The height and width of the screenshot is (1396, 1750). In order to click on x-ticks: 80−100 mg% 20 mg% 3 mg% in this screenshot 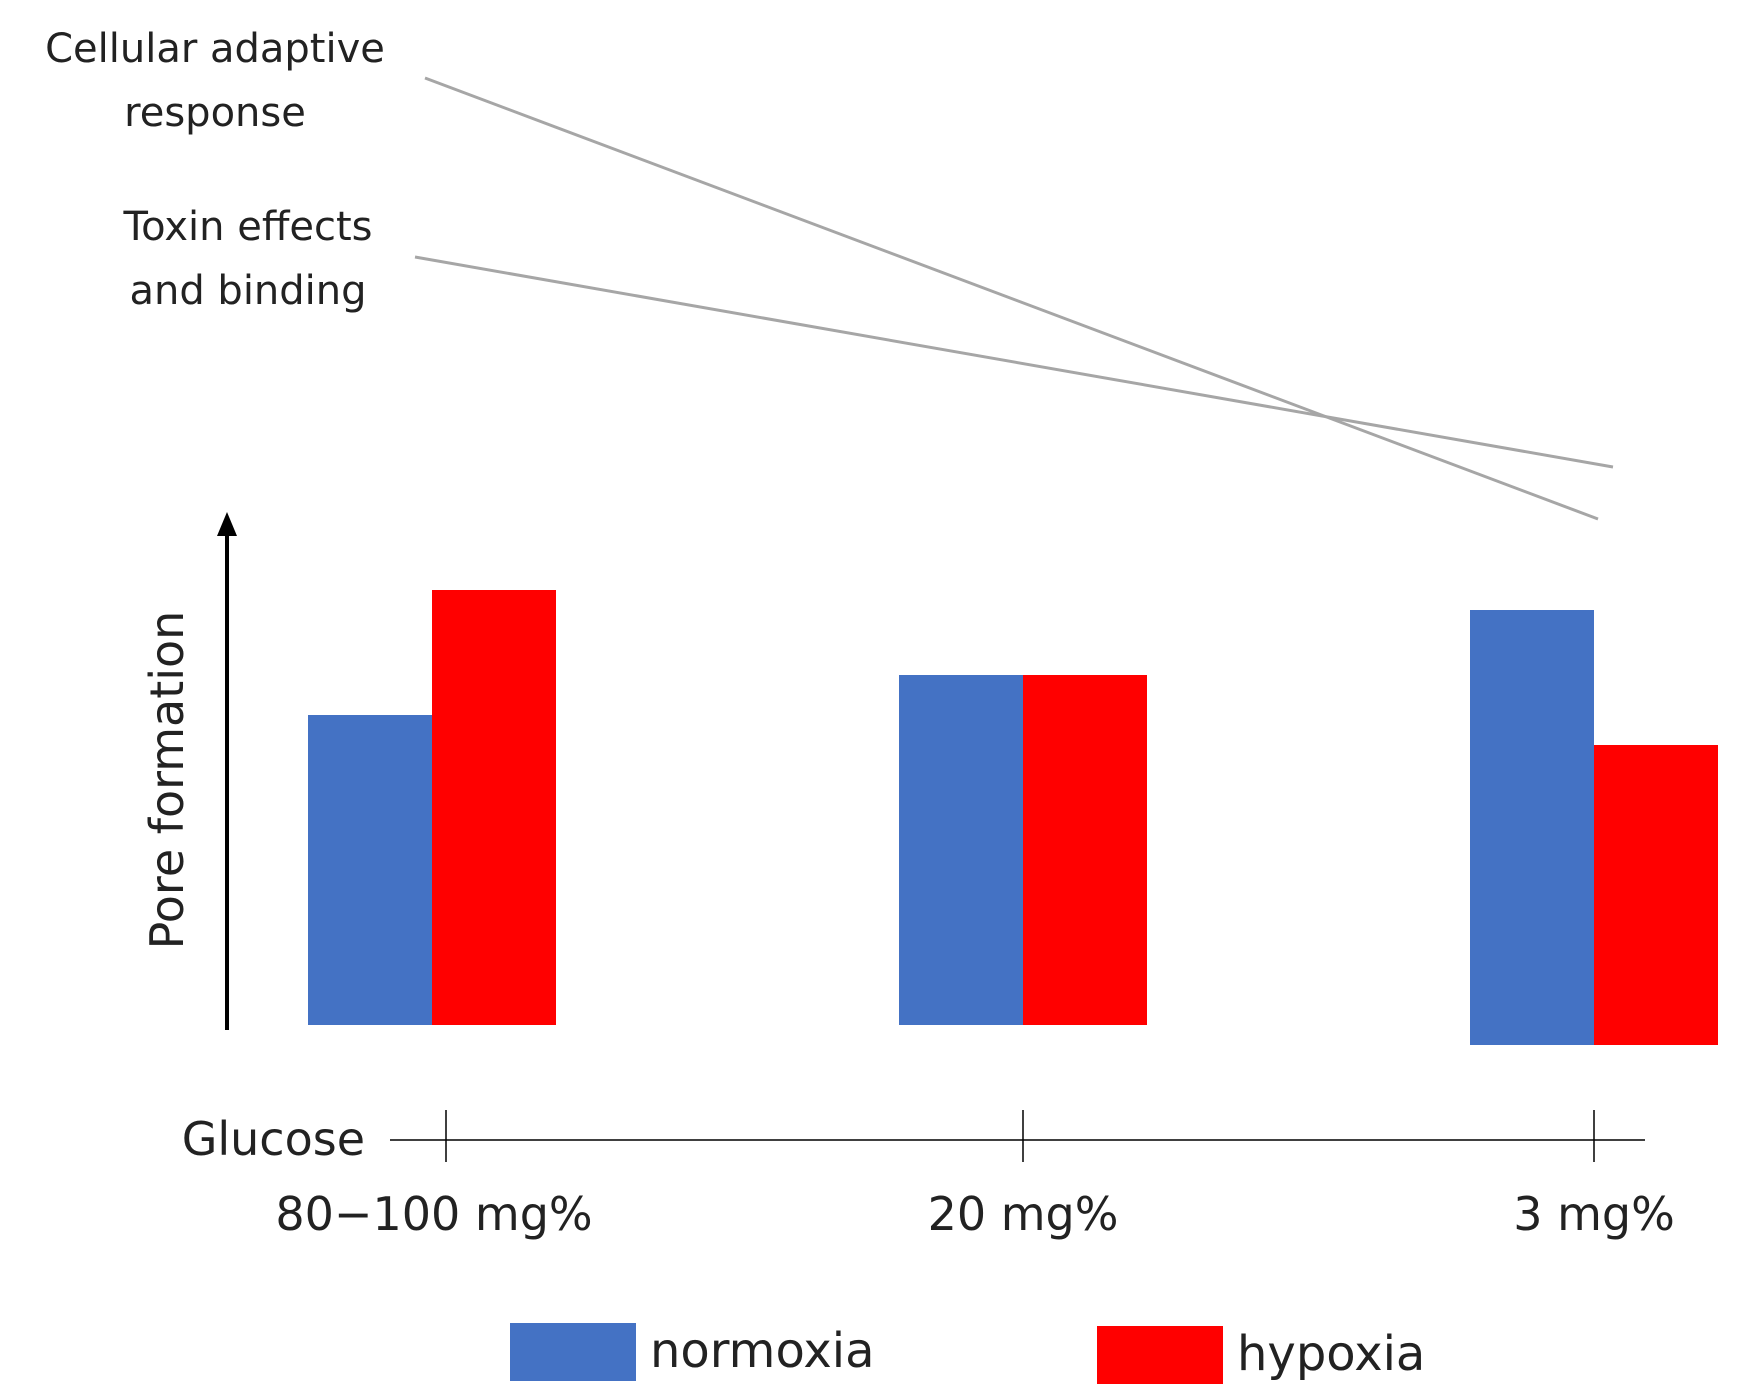, I will do `click(975, 1175)`.